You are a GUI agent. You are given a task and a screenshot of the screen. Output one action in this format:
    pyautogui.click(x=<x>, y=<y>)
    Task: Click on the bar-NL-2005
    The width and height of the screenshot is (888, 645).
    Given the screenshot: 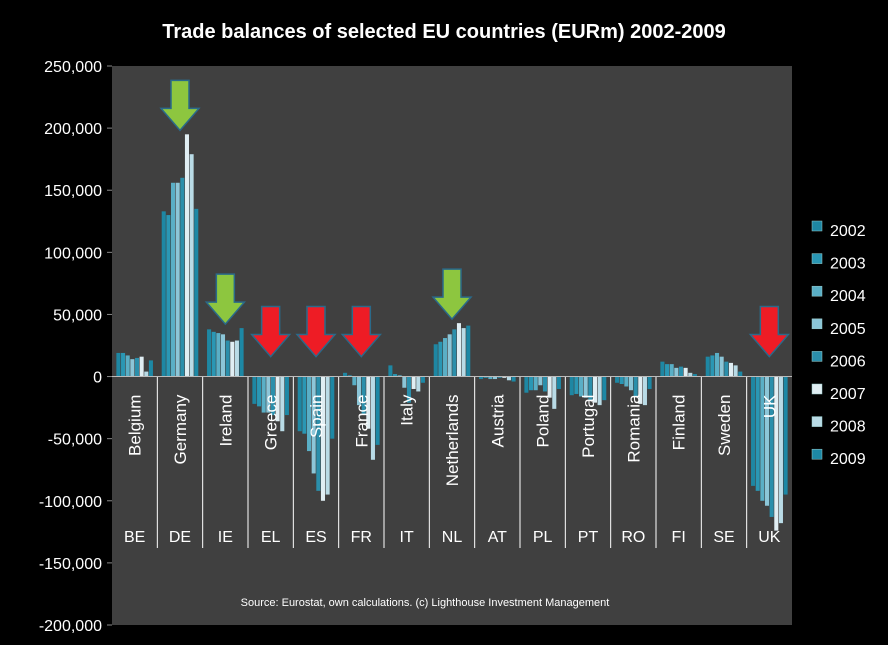 What is the action you would take?
    pyautogui.click(x=449, y=355)
    